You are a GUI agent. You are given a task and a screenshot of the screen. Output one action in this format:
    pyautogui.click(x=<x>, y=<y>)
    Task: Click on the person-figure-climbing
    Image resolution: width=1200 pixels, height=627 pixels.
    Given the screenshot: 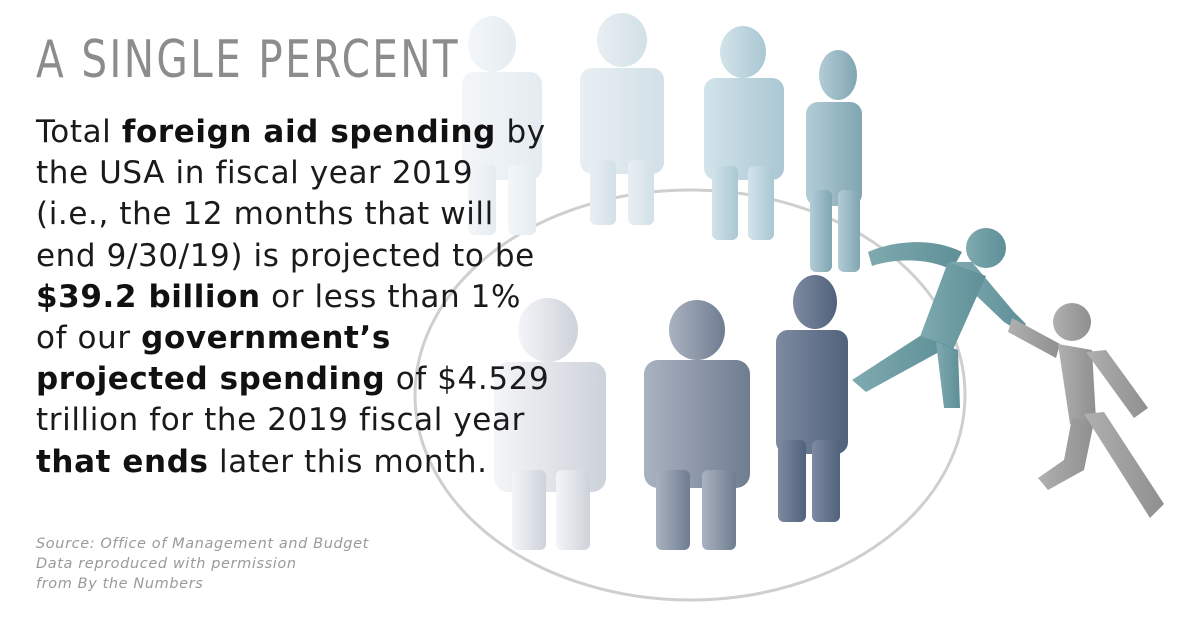 What is the action you would take?
    pyautogui.click(x=1086, y=410)
    